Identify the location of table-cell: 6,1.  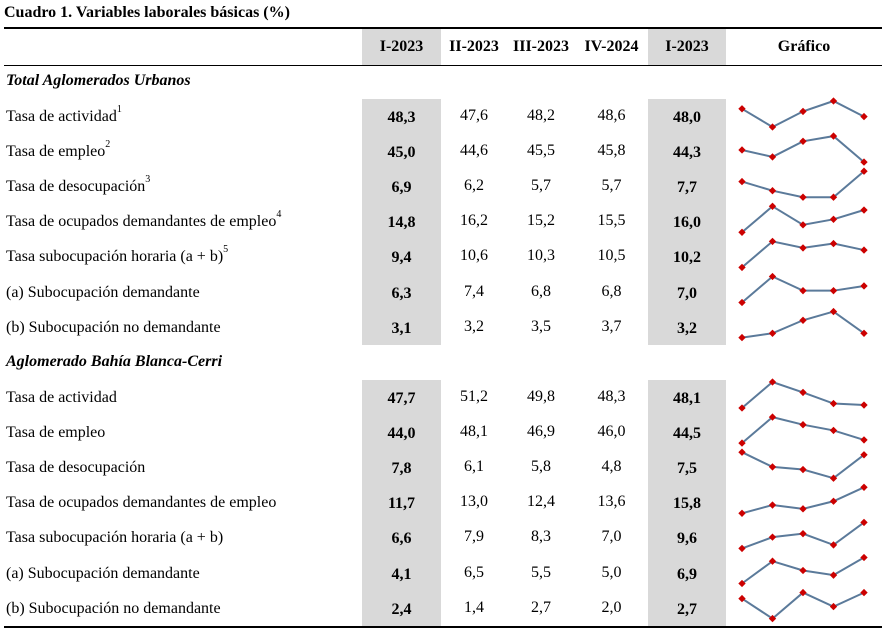
(474, 467).